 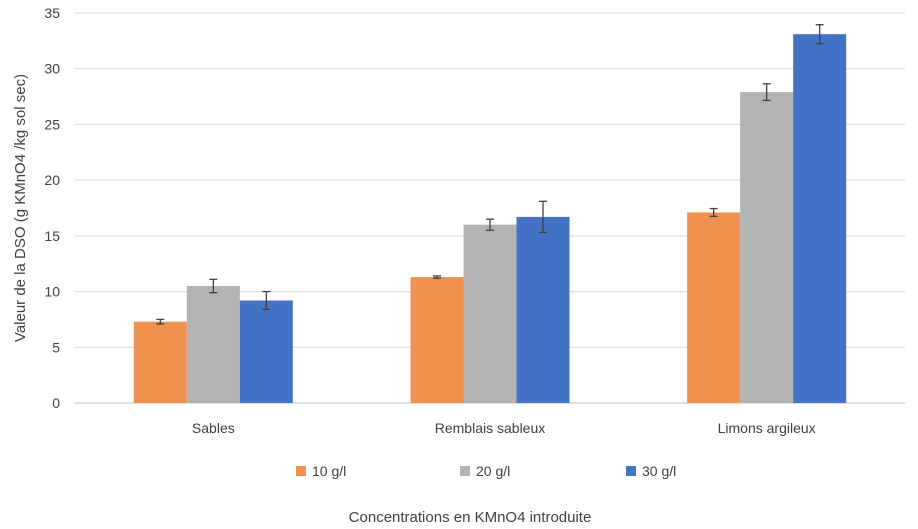 What do you see at coordinates (52, 124) in the screenshot?
I see `y-tick-label: 25` at bounding box center [52, 124].